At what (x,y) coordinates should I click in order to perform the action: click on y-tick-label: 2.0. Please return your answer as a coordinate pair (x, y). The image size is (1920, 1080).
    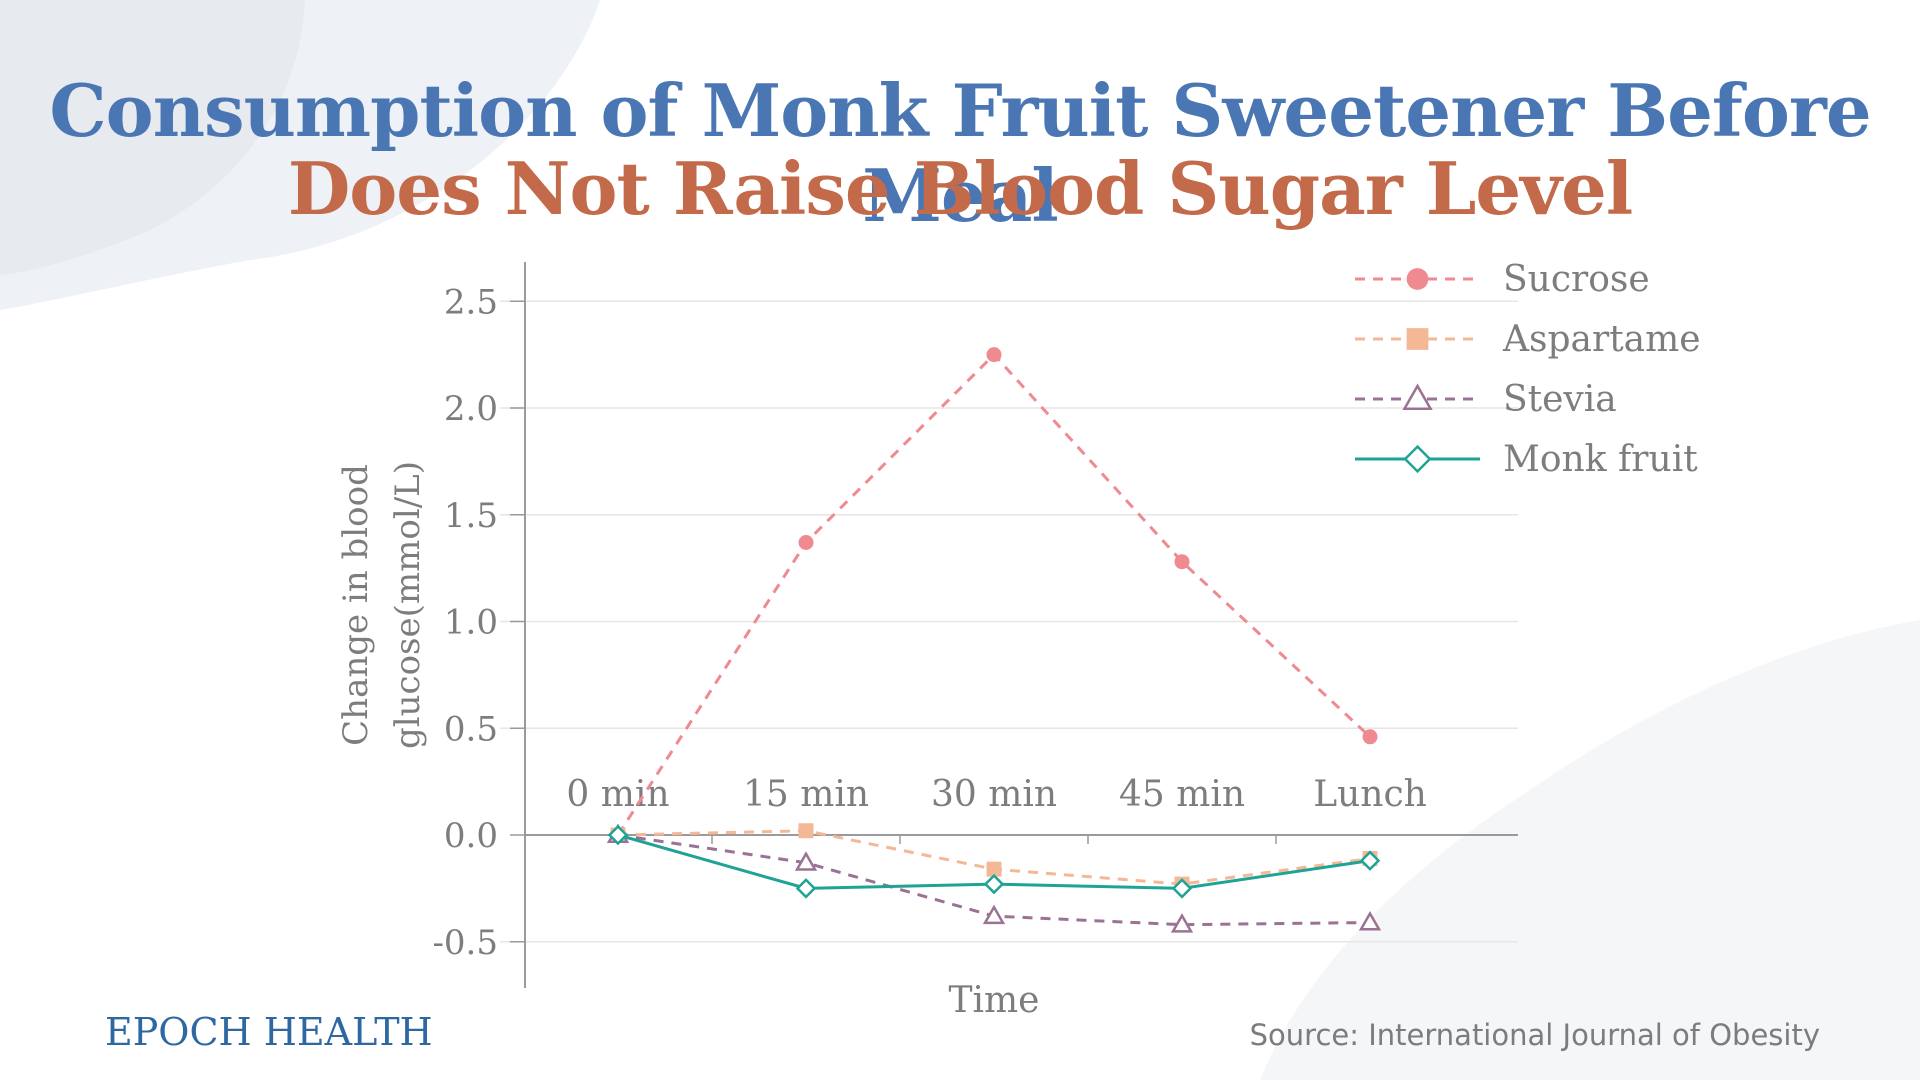
    Looking at the image, I should click on (471, 409).